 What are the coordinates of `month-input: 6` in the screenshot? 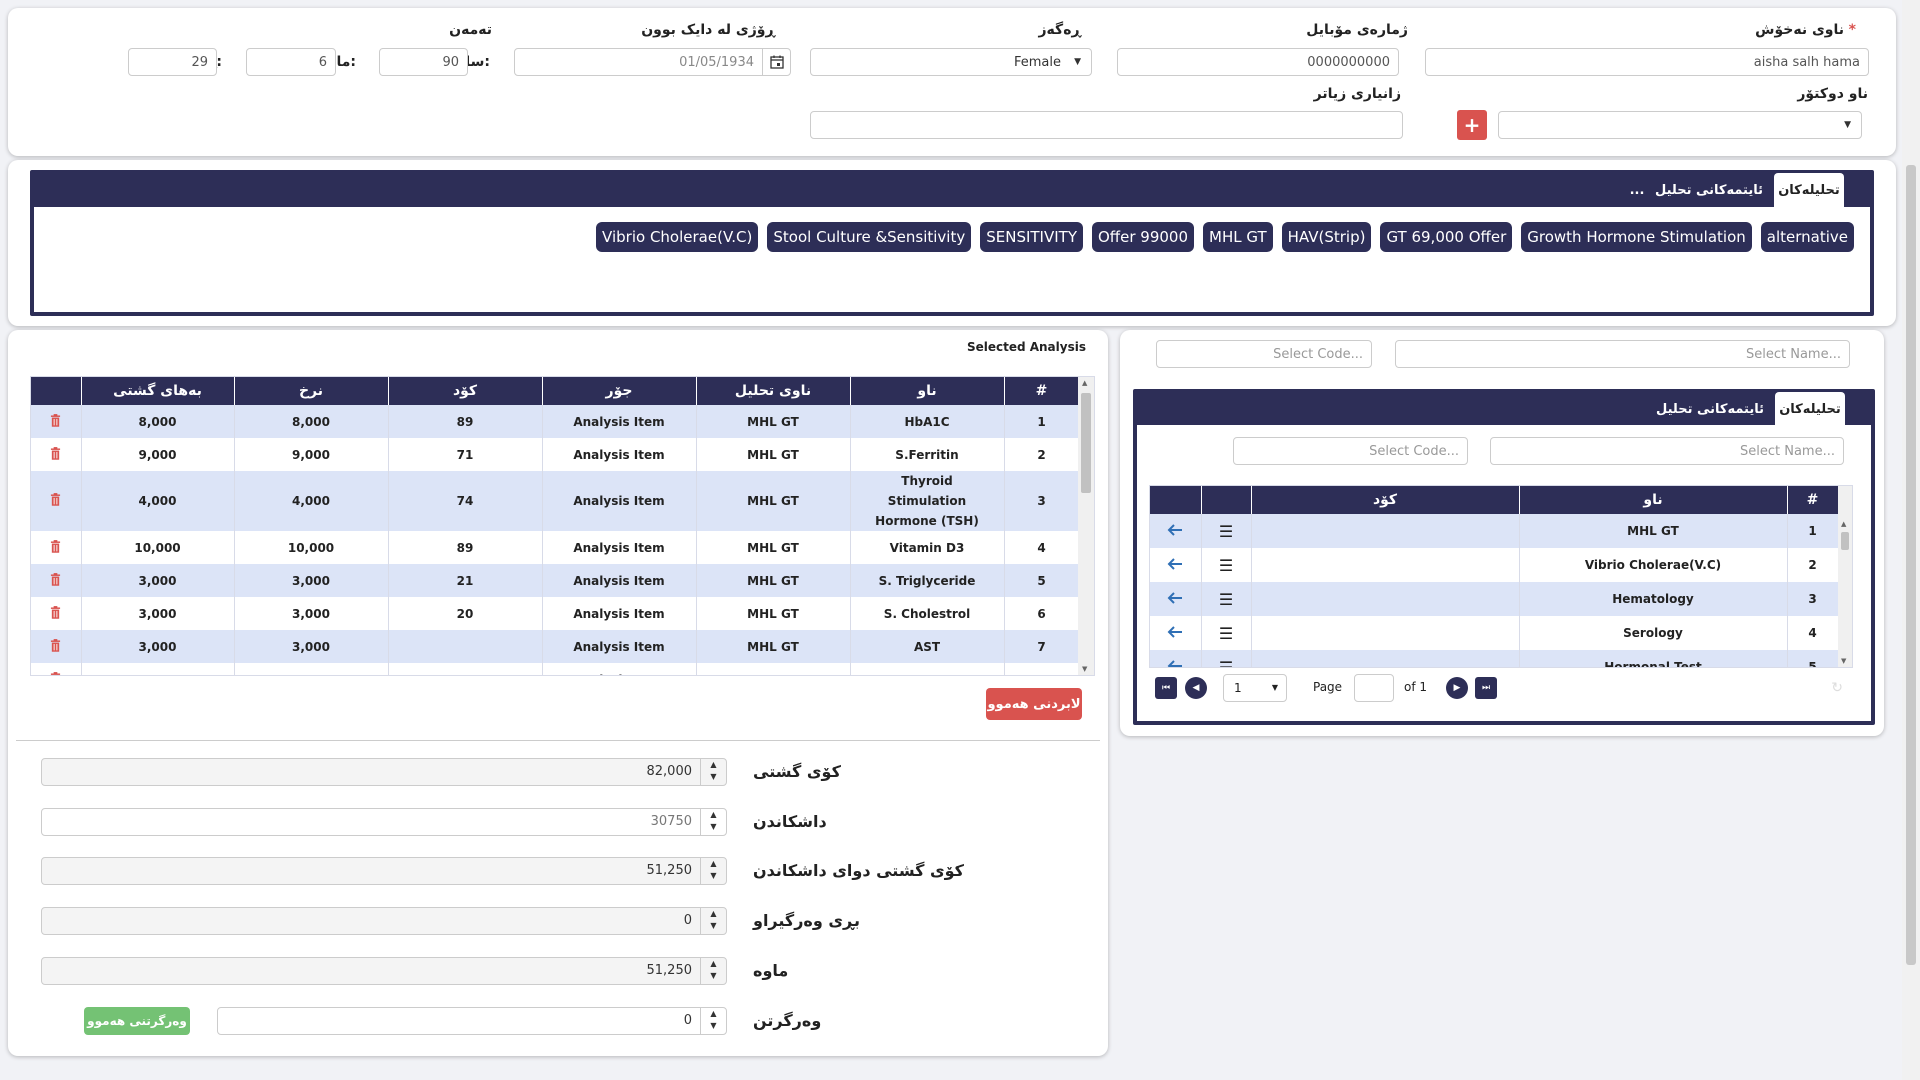 It's located at (291, 62).